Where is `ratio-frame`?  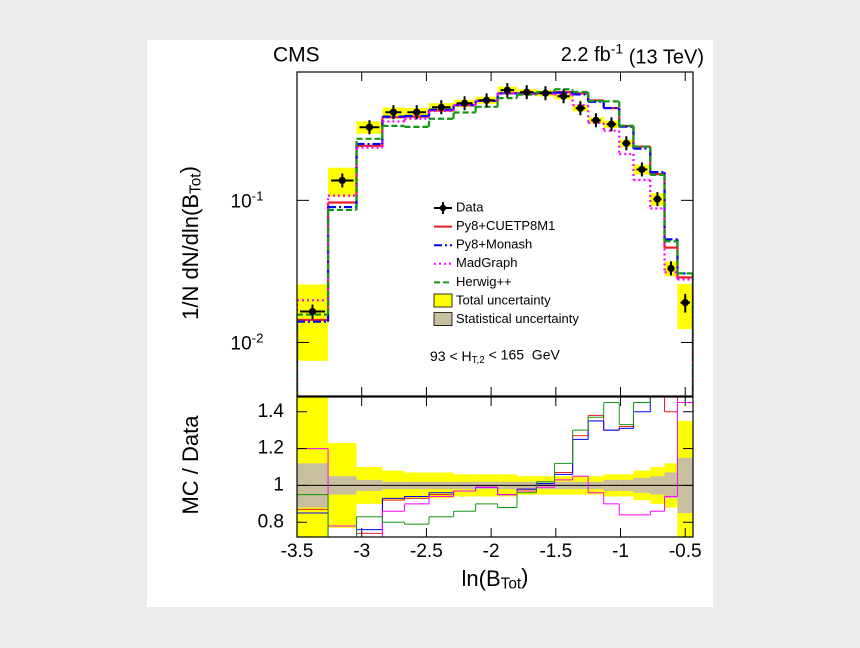
ratio-frame is located at coordinates (495, 467).